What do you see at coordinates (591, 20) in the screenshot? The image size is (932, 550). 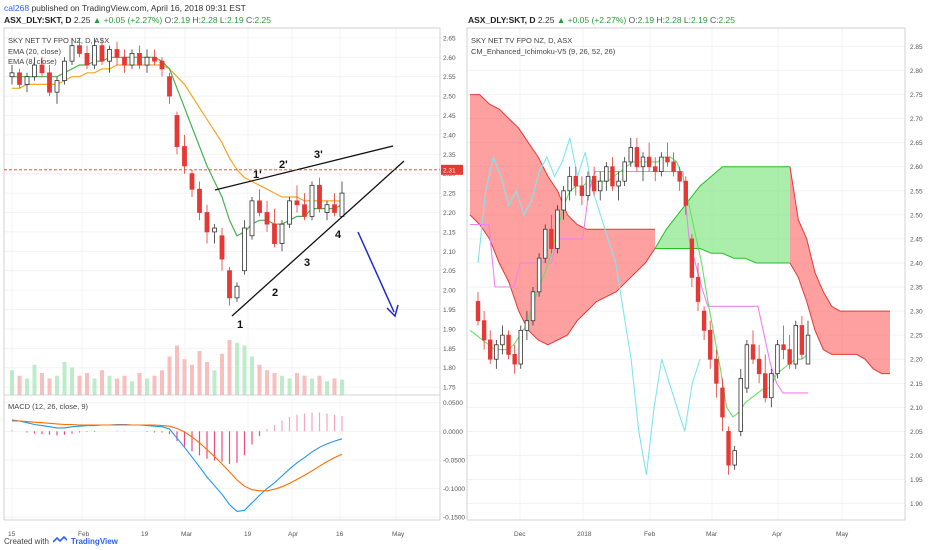 I see `price-change-right: ▲ +0.05 (+2.27%)` at bounding box center [591, 20].